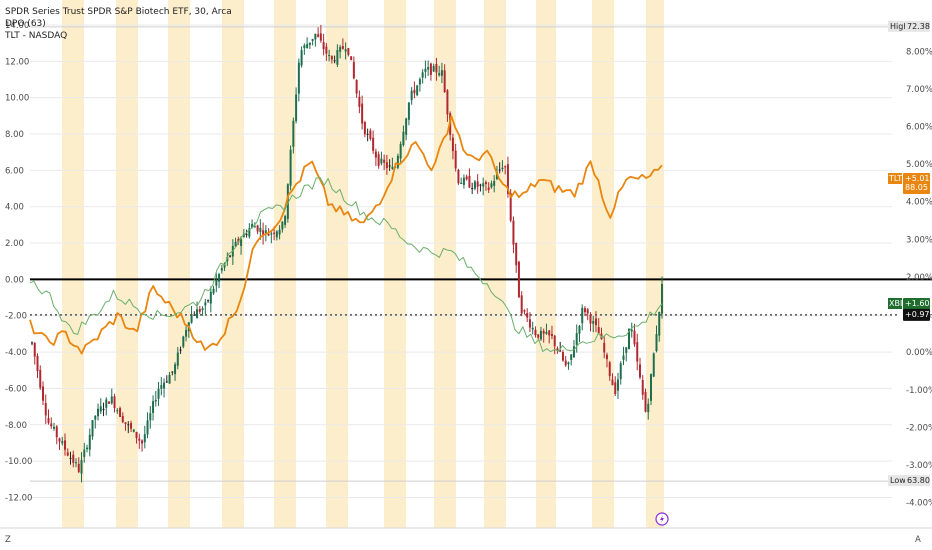 This screenshot has height=550, width=932. I want to click on lightning-icon, so click(662, 519).